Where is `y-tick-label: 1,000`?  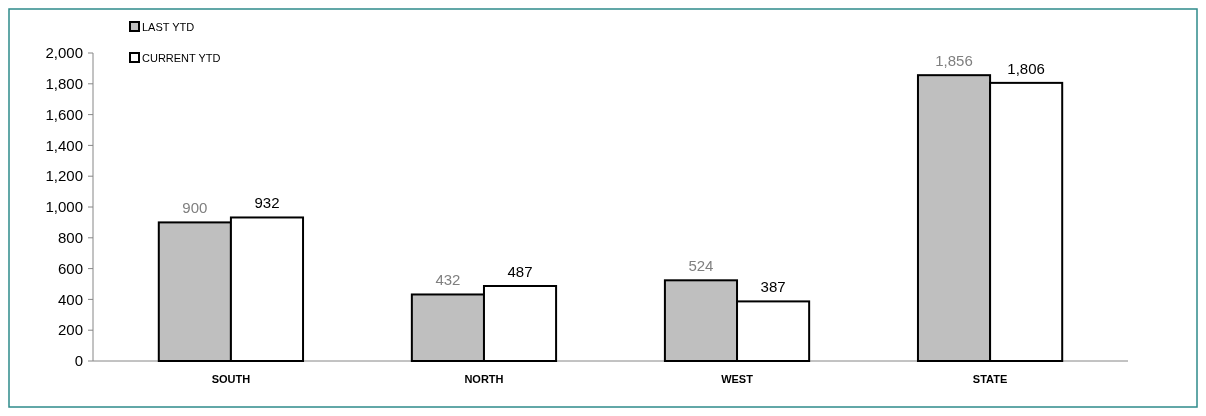 y-tick-label: 1,000 is located at coordinates (64, 207).